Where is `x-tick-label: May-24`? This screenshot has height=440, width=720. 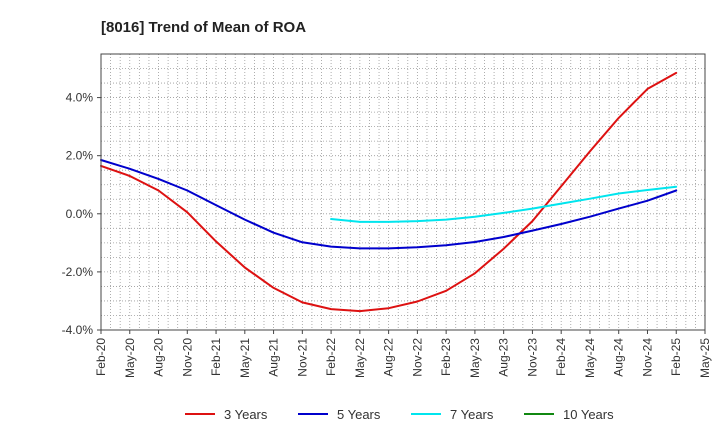
x-tick-label: May-24 is located at coordinates (590, 358).